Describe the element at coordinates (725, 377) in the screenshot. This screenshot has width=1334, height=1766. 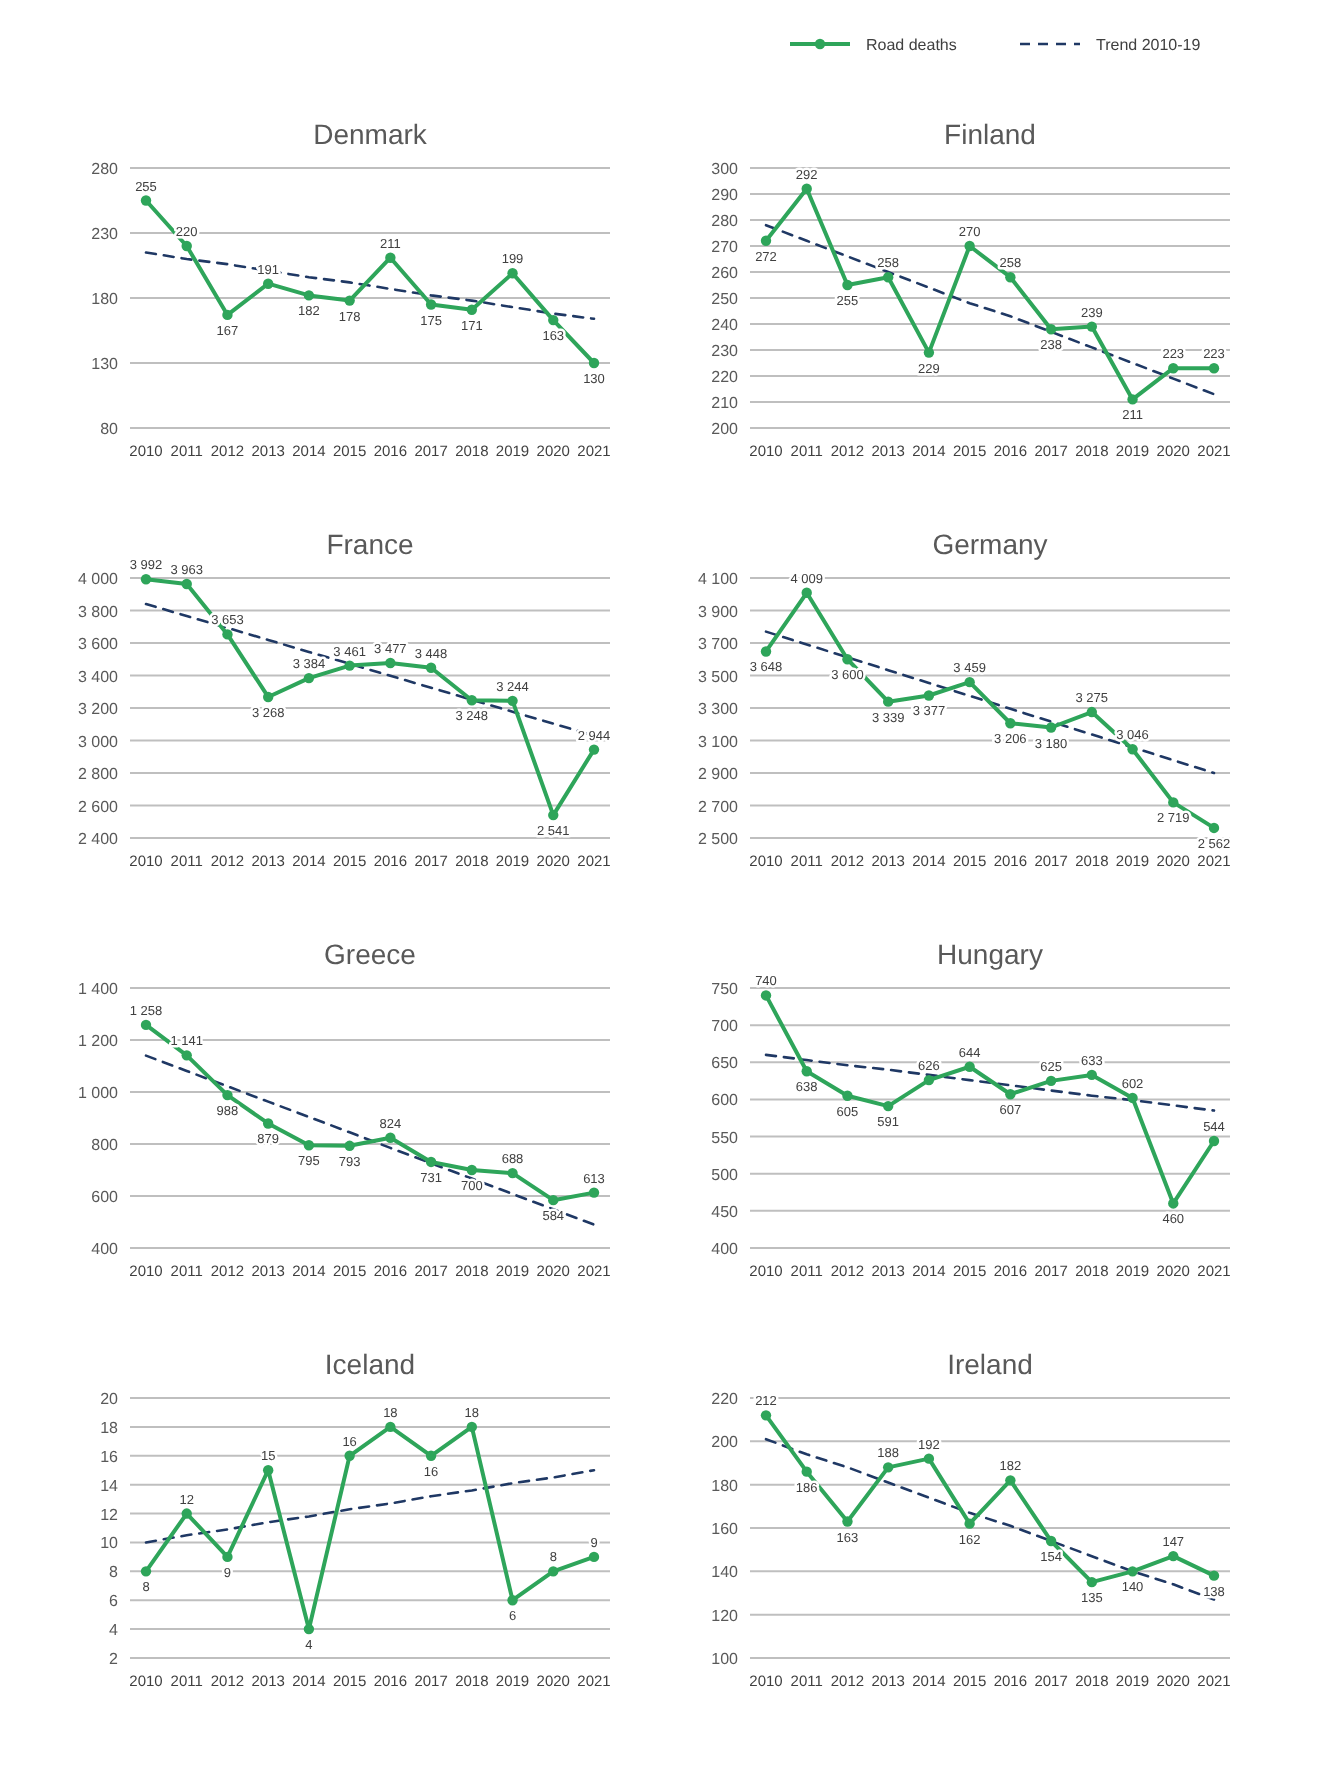
I see `y-tick-label: 220` at that location.